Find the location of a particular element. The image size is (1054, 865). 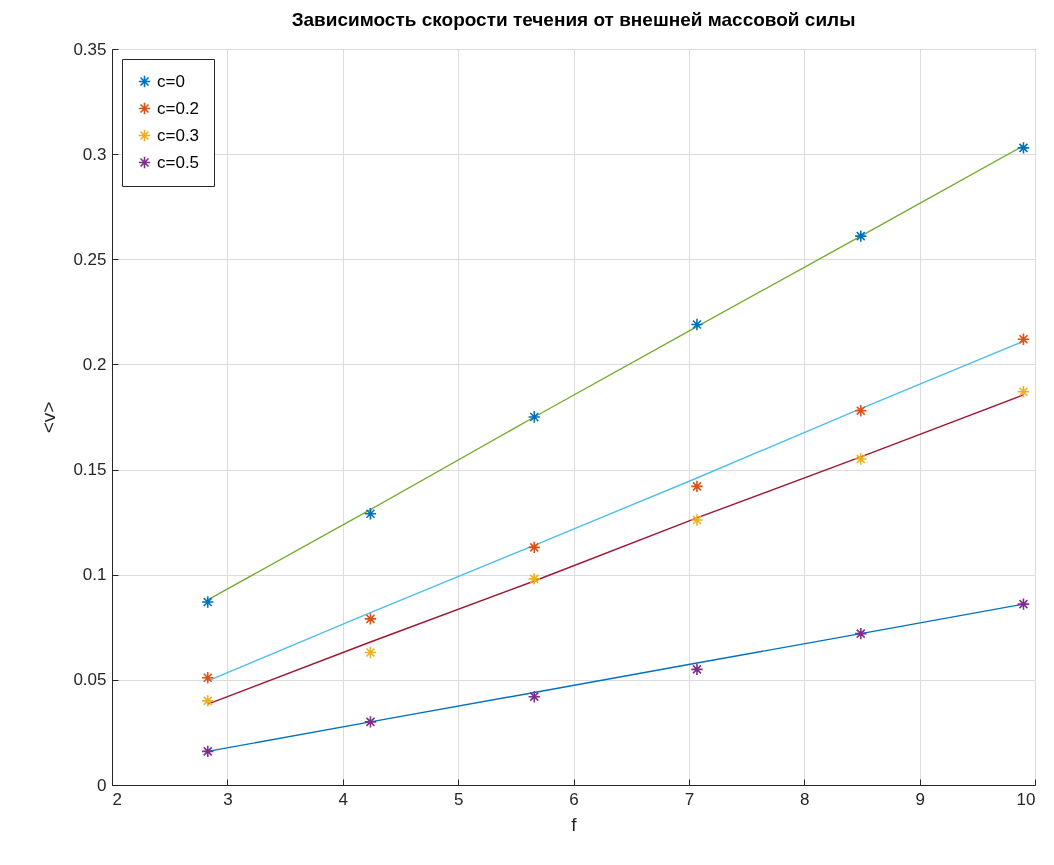

x-axis-title: f is located at coordinates (574, 824).